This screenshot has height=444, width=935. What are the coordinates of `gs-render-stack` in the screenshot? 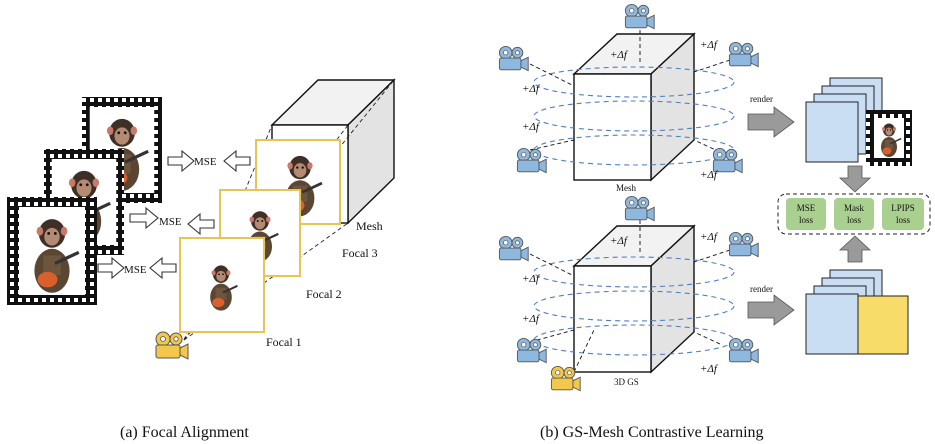 It's located at (857, 312).